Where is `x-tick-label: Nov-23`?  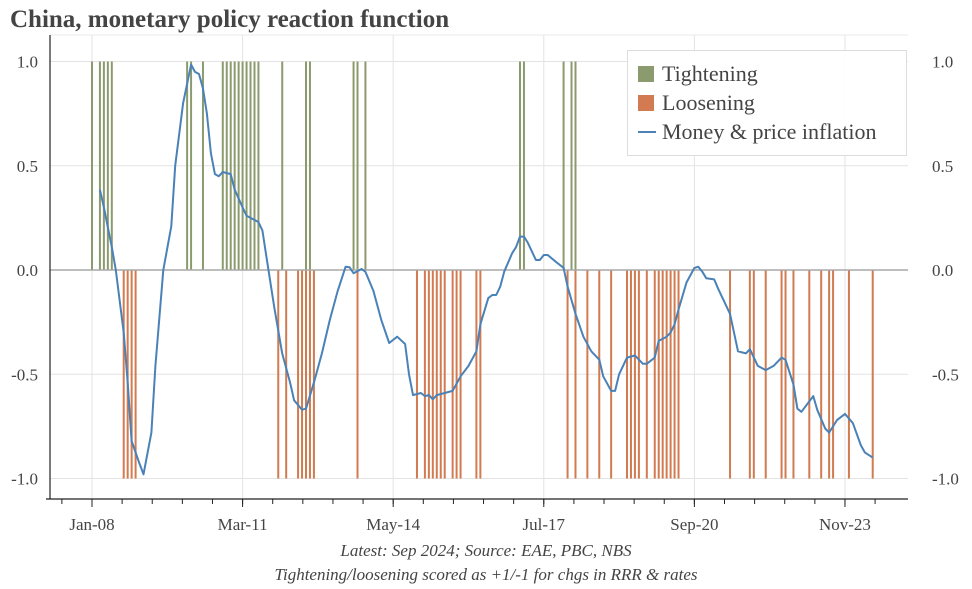
x-tick-label: Nov-23 is located at coordinates (845, 524).